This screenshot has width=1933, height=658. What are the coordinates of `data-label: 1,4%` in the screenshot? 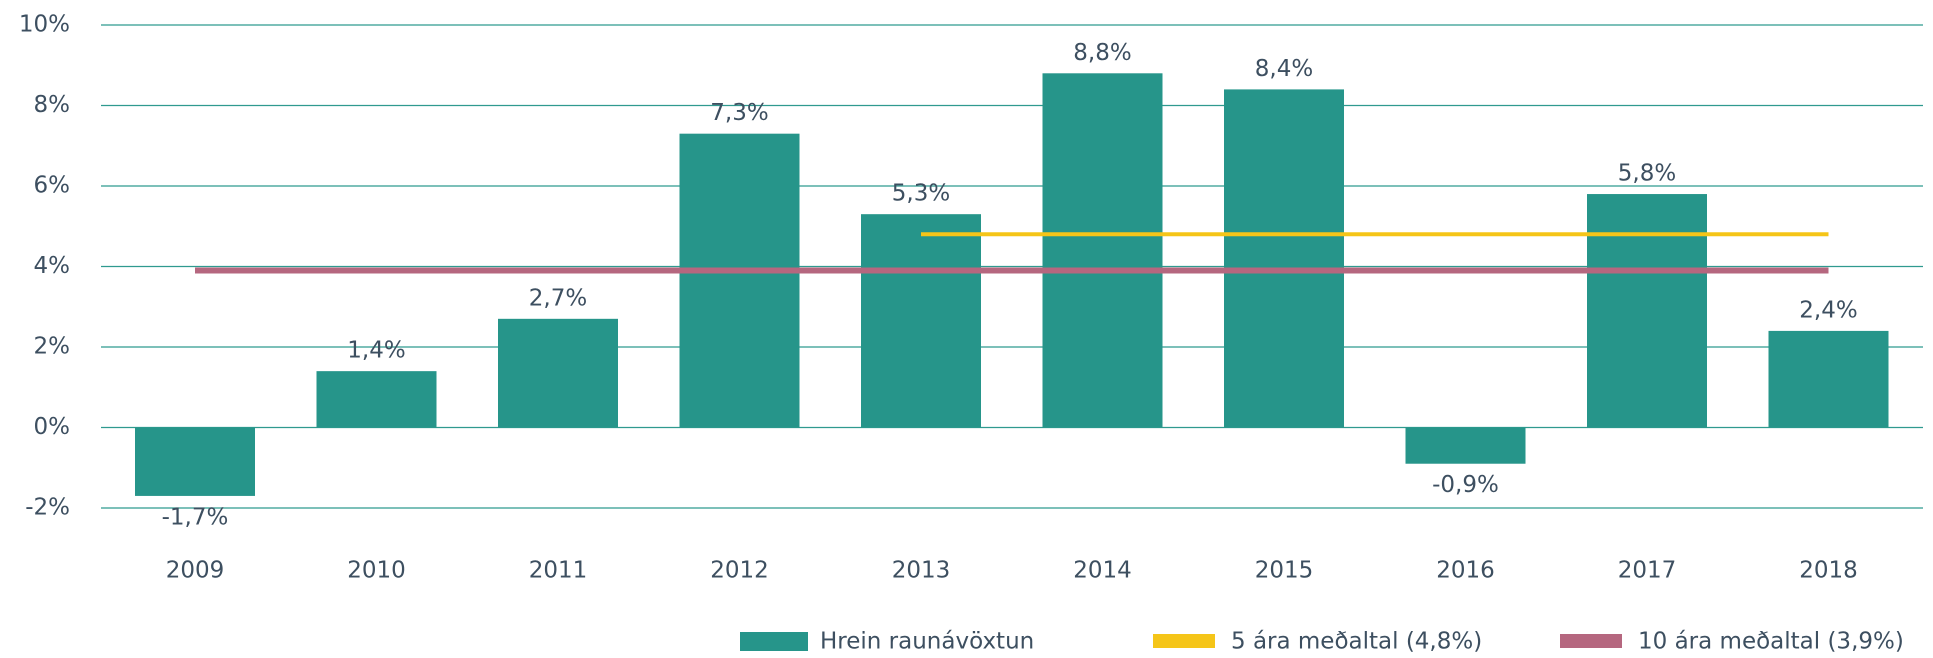 It's located at (376, 351).